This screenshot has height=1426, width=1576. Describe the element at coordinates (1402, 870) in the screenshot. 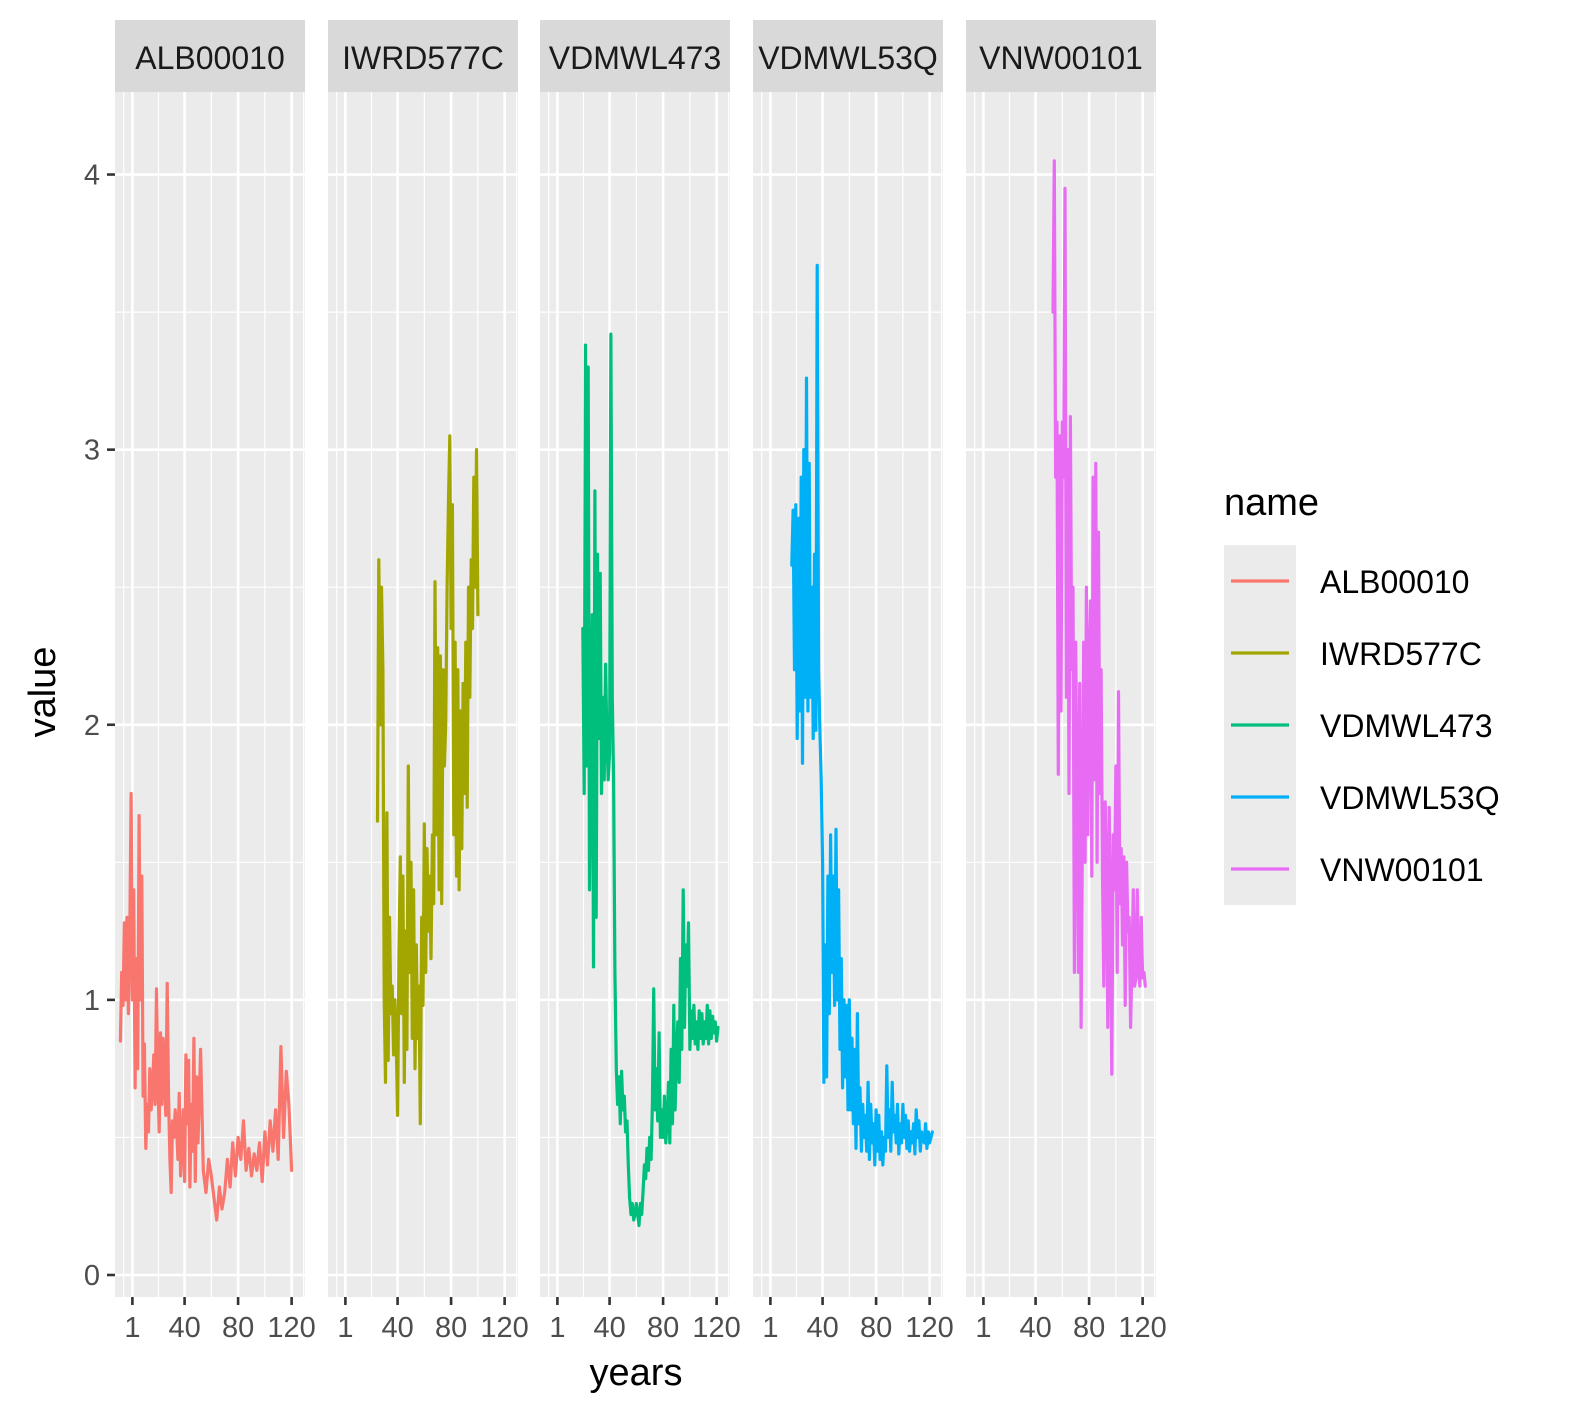

I see `legend-label: VNW00101` at that location.